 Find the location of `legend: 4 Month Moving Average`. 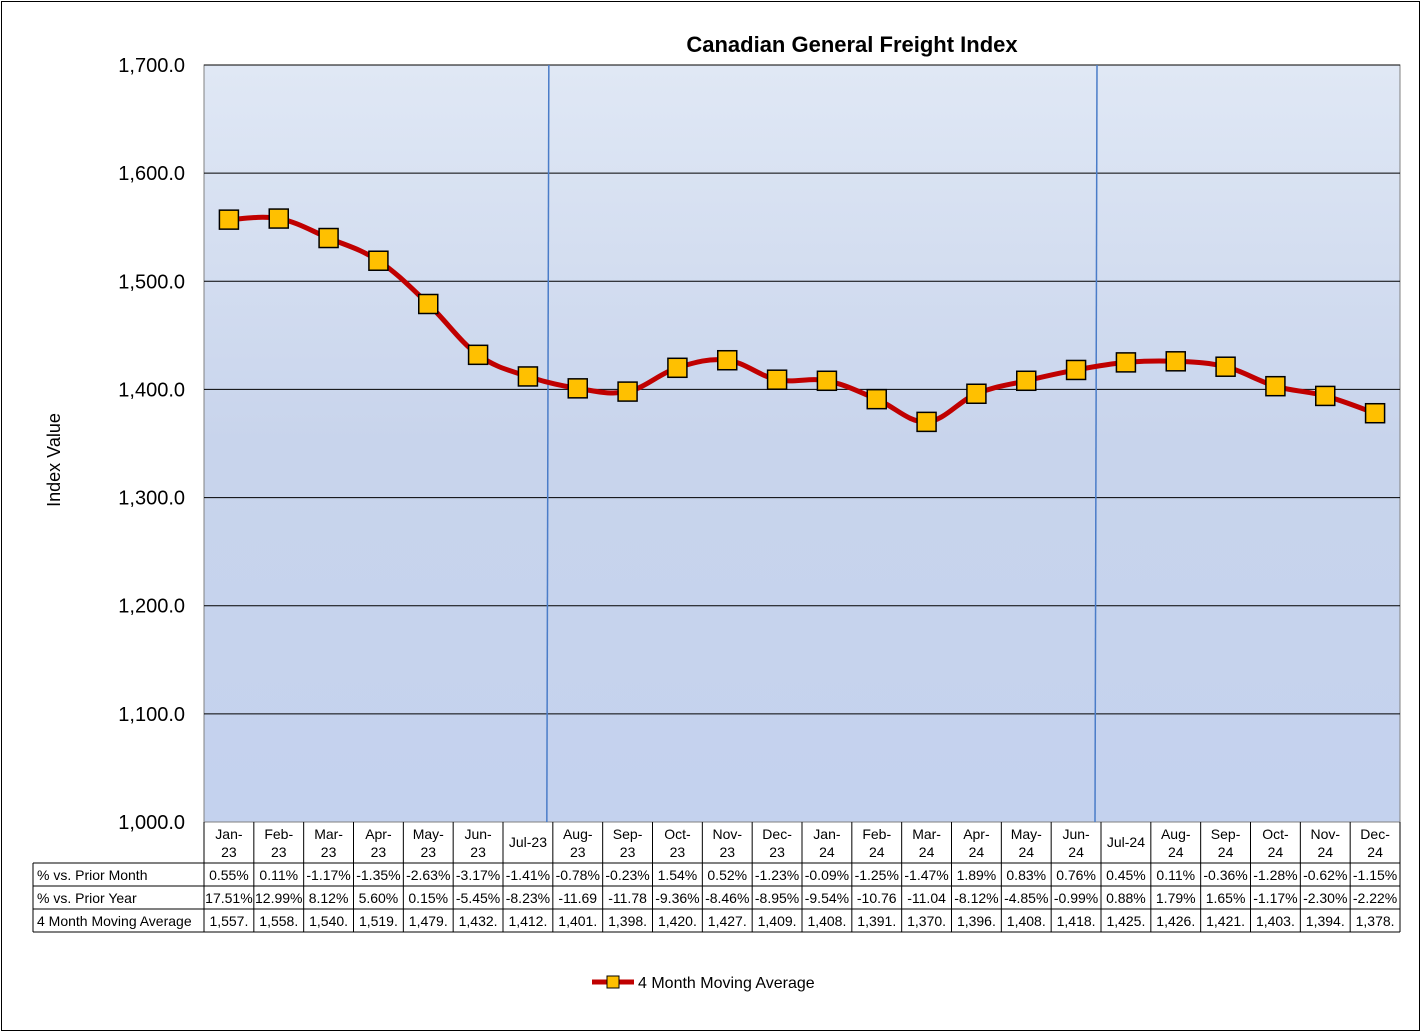

legend: 4 Month Moving Average is located at coordinates (703, 983).